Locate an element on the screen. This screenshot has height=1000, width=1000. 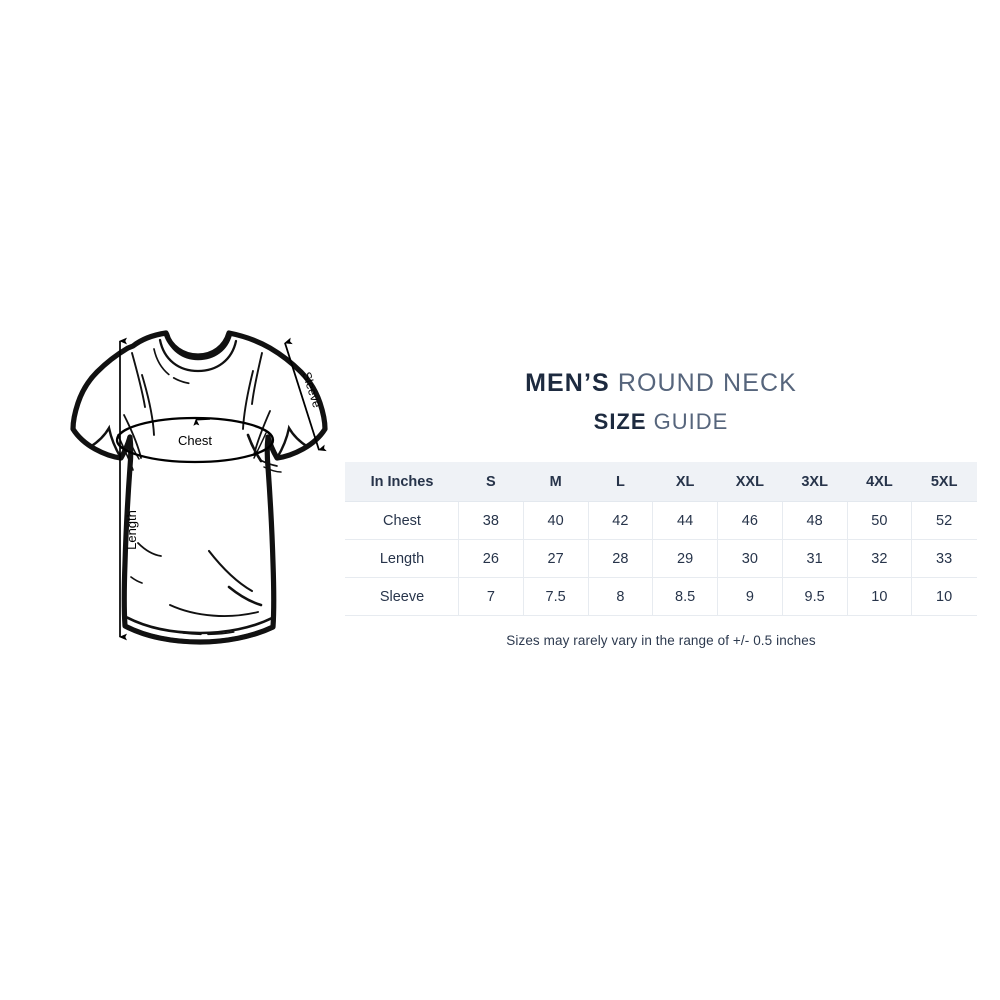
cell-value: 29 is located at coordinates (685, 558).